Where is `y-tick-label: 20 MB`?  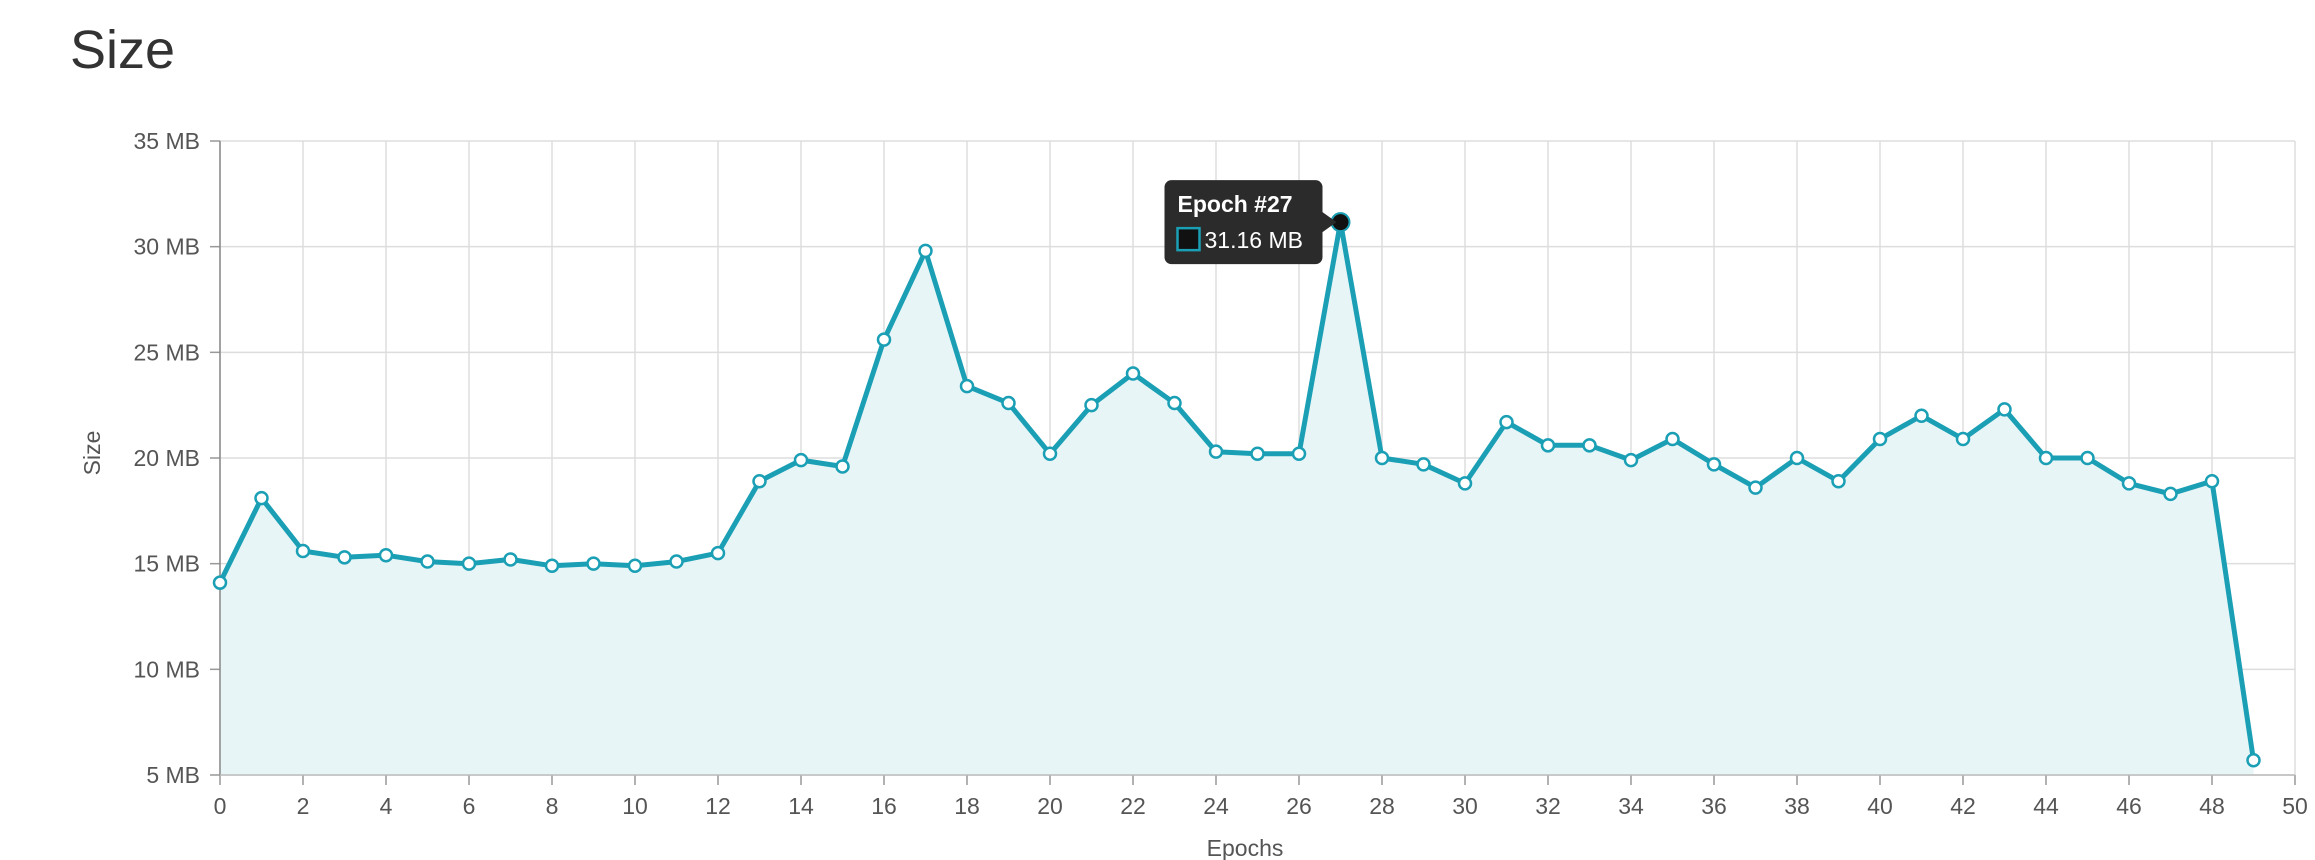
y-tick-label: 20 MB is located at coordinates (167, 458).